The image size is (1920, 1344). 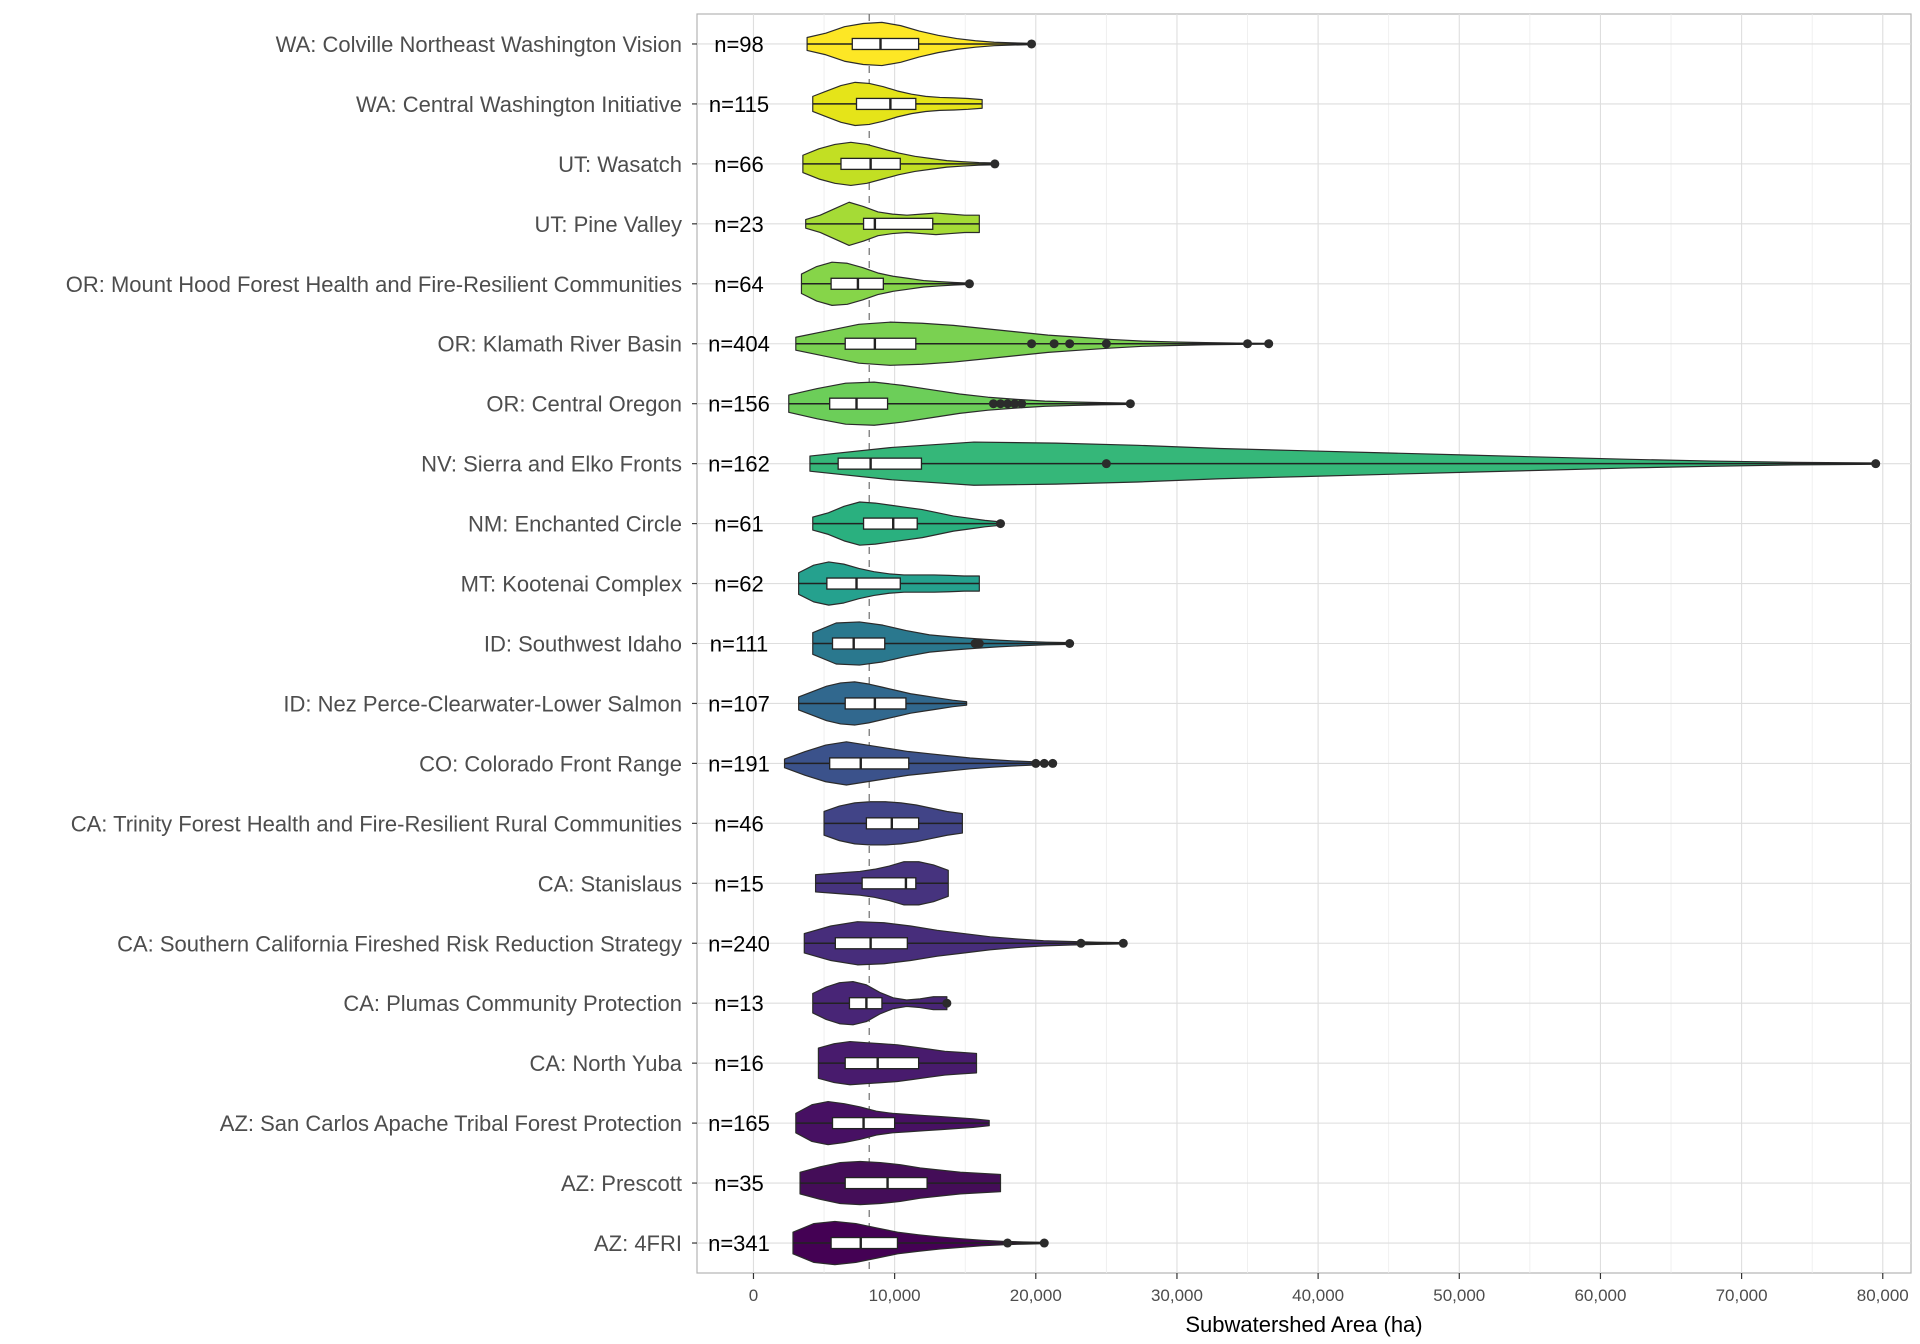 I want to click on violin-group: CA: Plumas Community Protection n=13, so click(x=647, y=1003).